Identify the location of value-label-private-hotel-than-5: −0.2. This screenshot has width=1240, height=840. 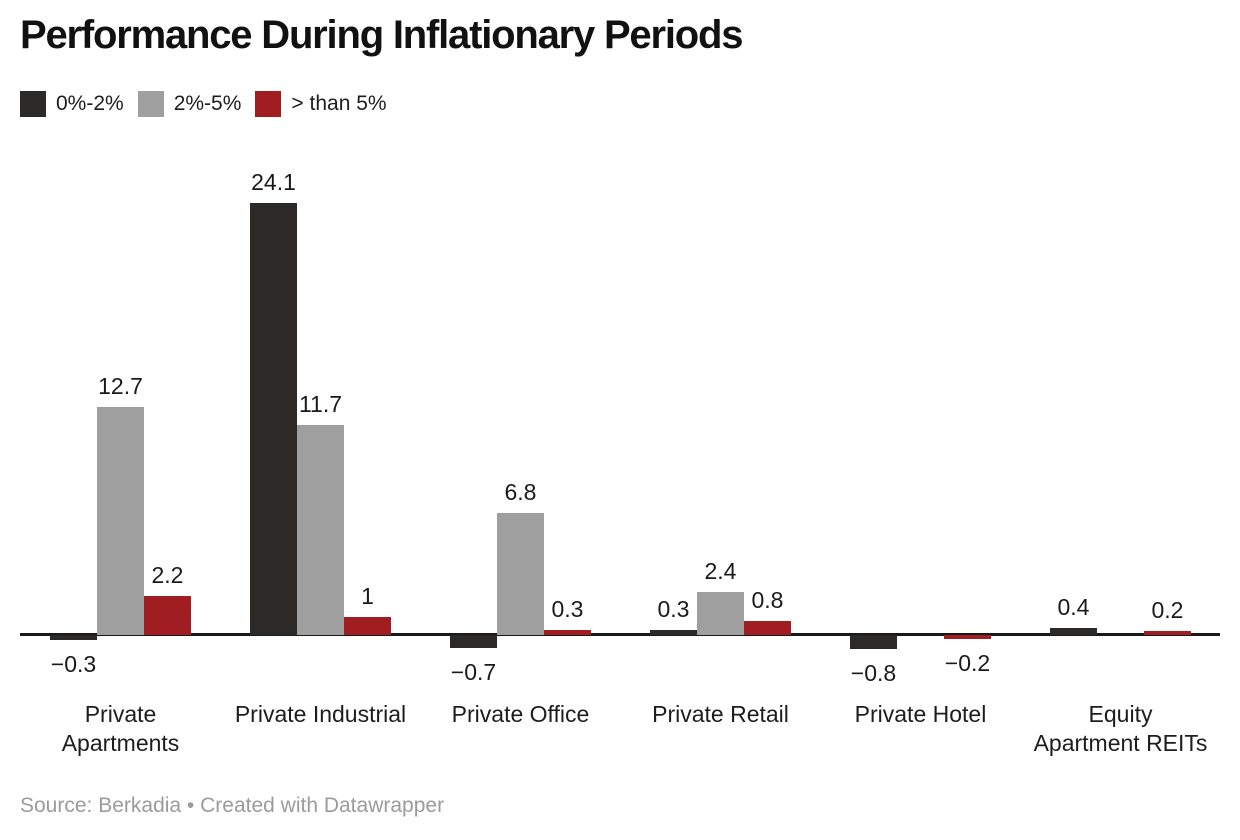
(967, 662).